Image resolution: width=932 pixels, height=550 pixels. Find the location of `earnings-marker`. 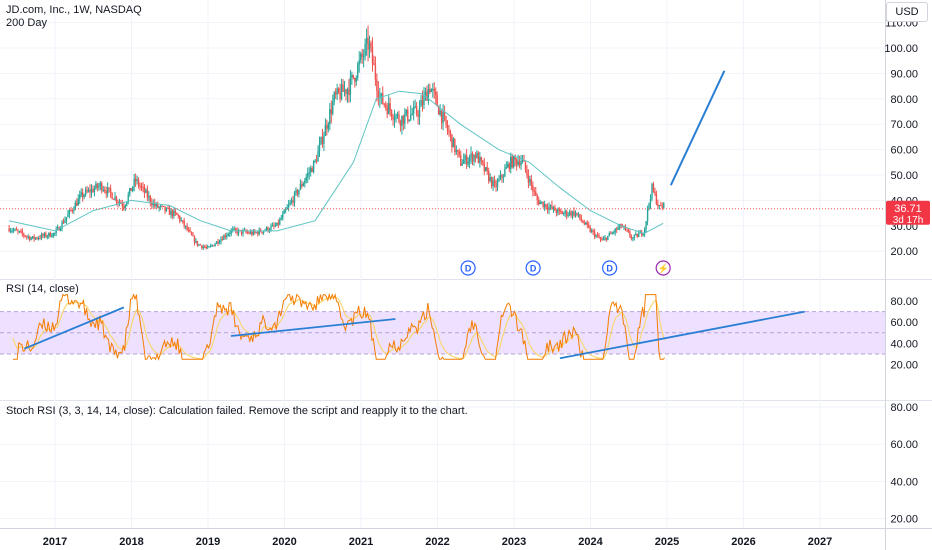

earnings-marker is located at coordinates (663, 268).